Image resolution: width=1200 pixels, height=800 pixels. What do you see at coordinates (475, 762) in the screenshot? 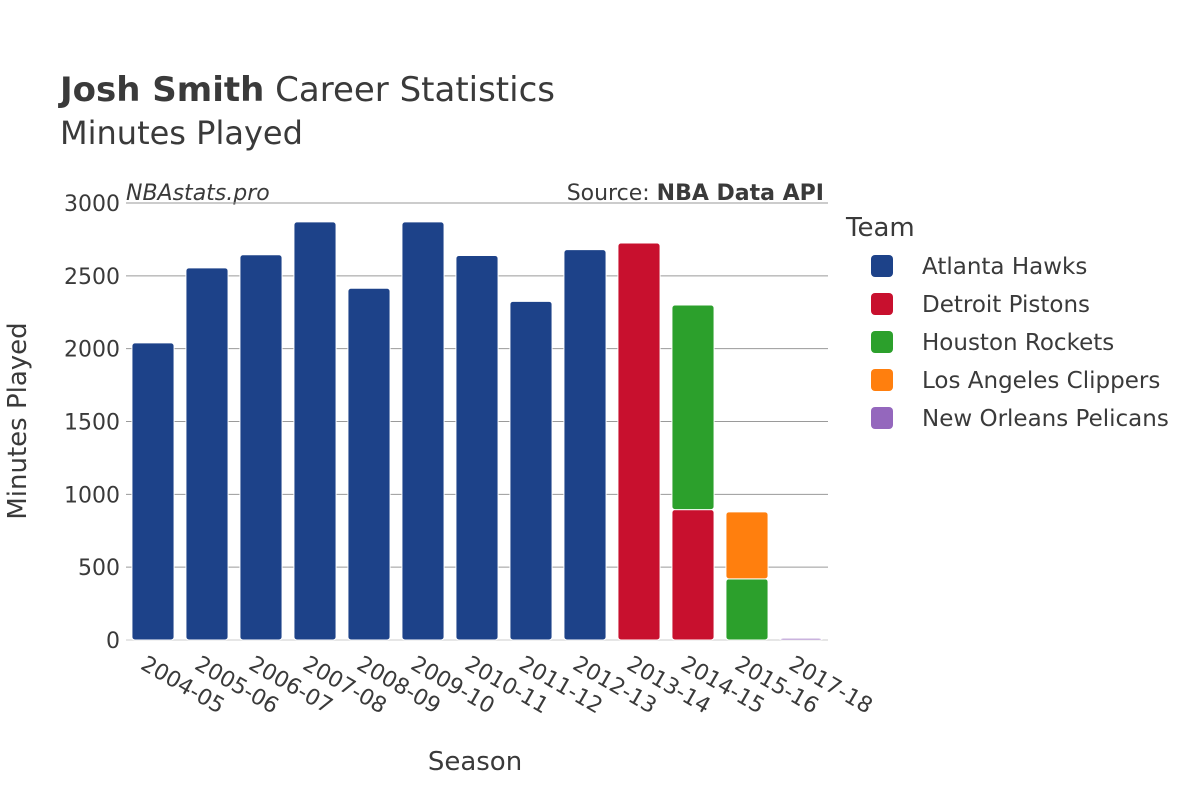
I see `x-axis-label: Season` at bounding box center [475, 762].